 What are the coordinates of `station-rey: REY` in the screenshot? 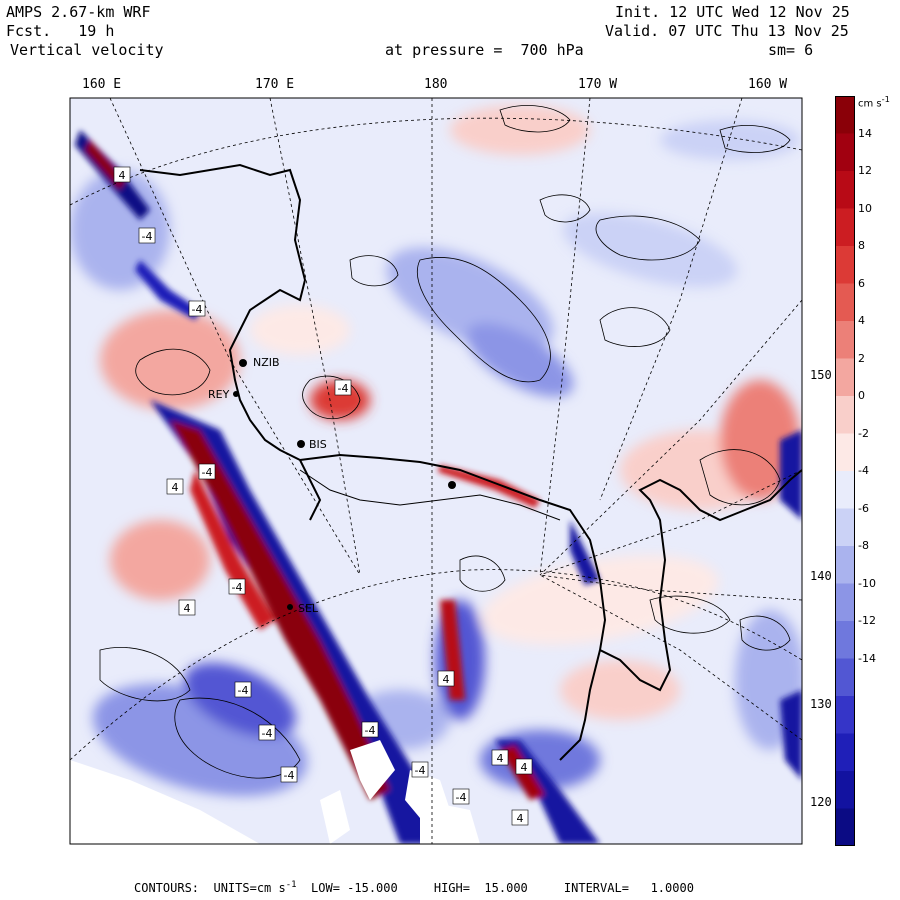 It's located at (219, 394).